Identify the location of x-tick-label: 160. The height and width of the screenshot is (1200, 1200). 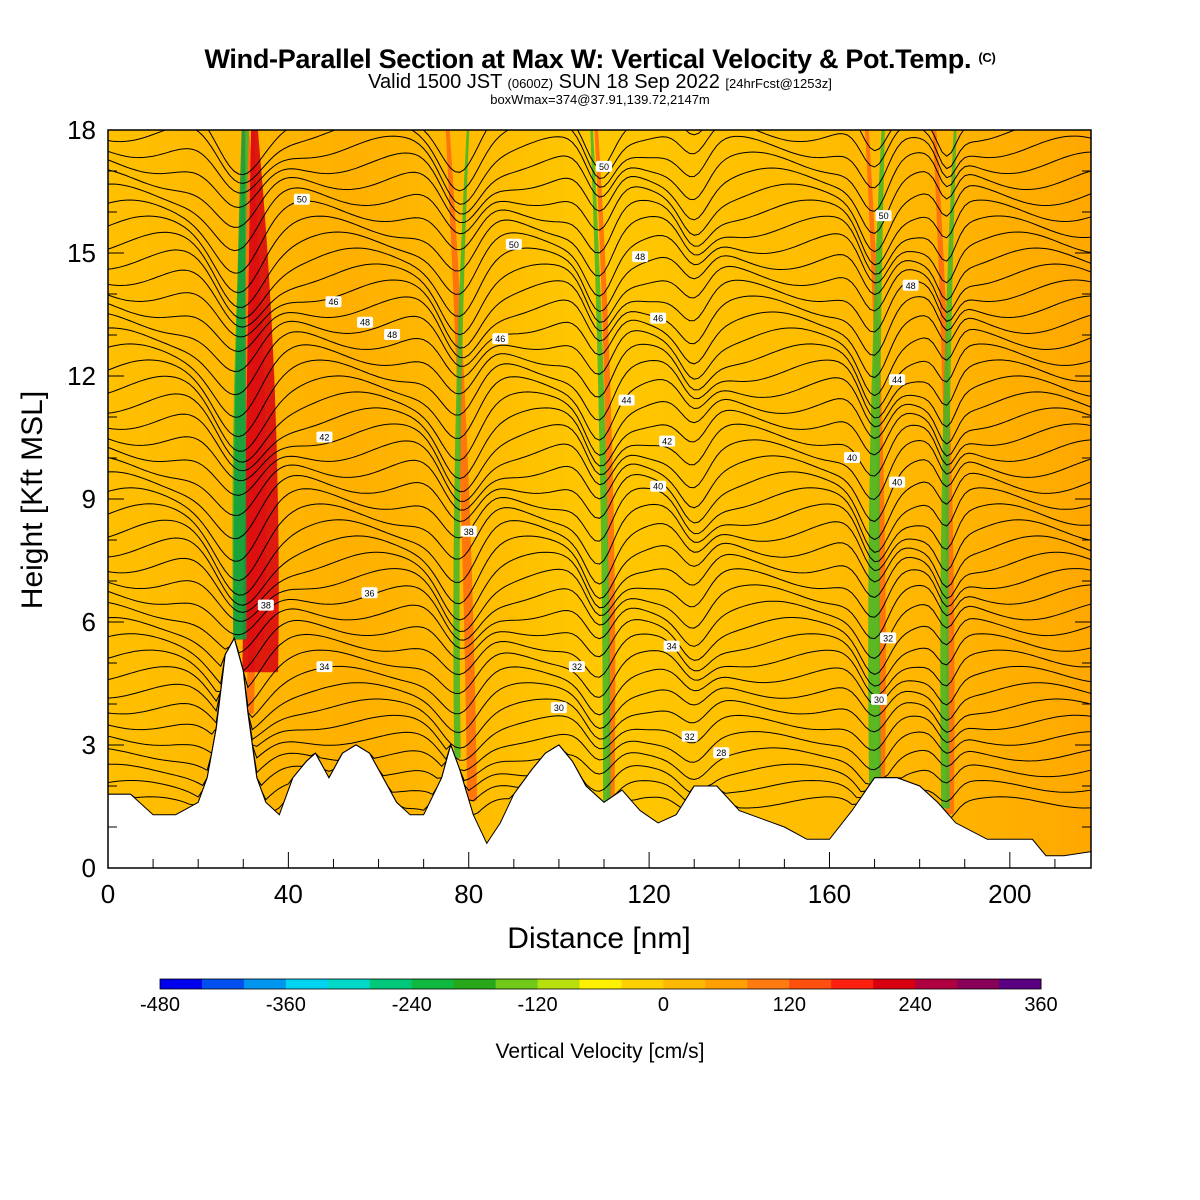
(829, 894).